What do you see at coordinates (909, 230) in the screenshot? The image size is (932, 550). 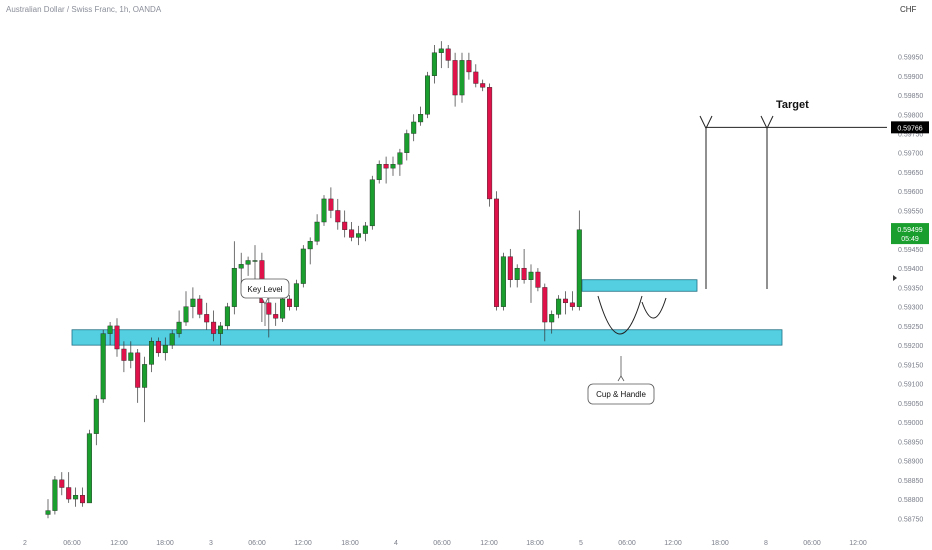 I see `current-price-tag-text: 0.59499` at bounding box center [909, 230].